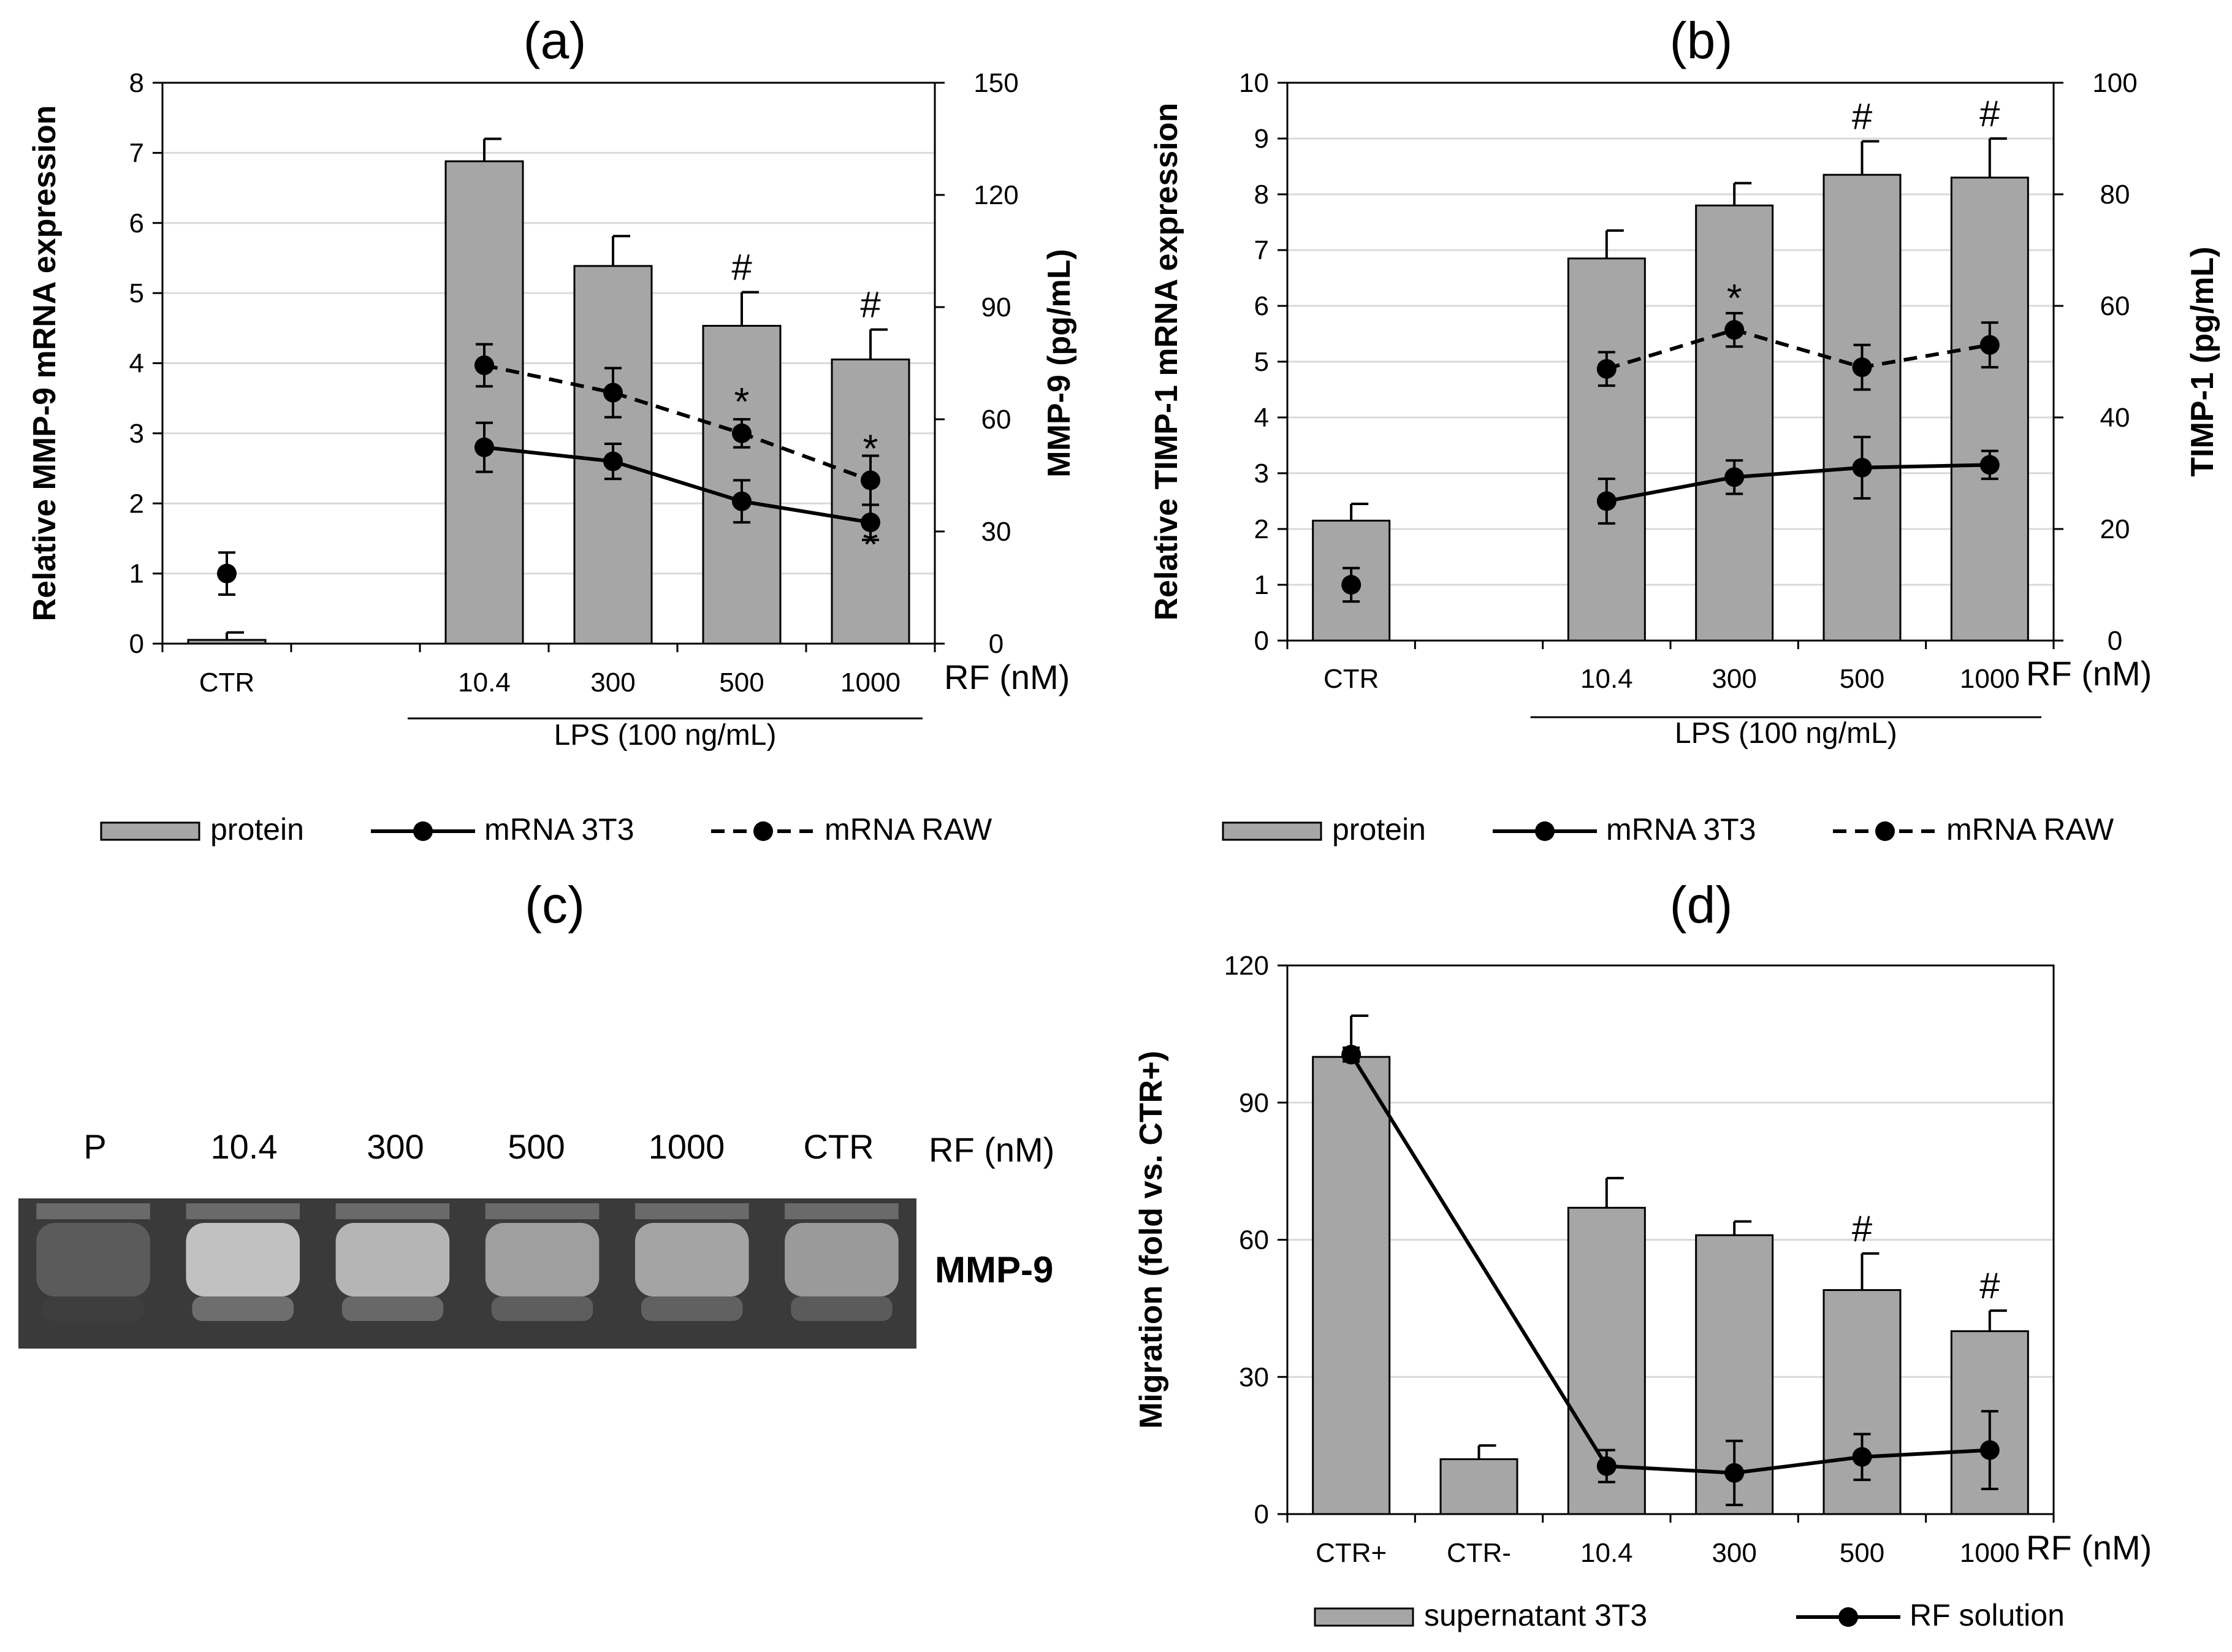 The image size is (2232, 1652). What do you see at coordinates (1379, 829) in the screenshot?
I see `legend-label: protein` at bounding box center [1379, 829].